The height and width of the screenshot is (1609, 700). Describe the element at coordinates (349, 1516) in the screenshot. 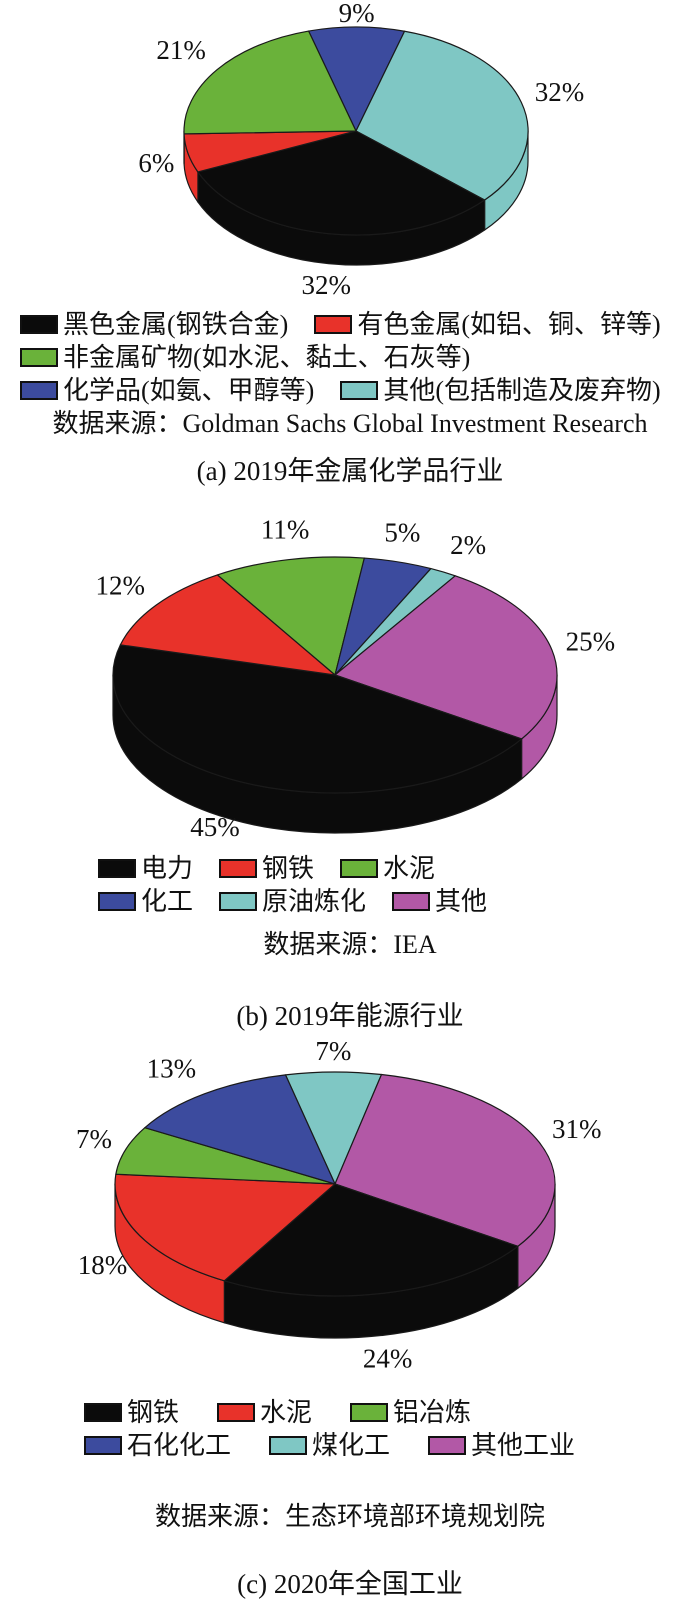

I see `source-text-c: 数据来源：生态环境部环境规划院` at that location.